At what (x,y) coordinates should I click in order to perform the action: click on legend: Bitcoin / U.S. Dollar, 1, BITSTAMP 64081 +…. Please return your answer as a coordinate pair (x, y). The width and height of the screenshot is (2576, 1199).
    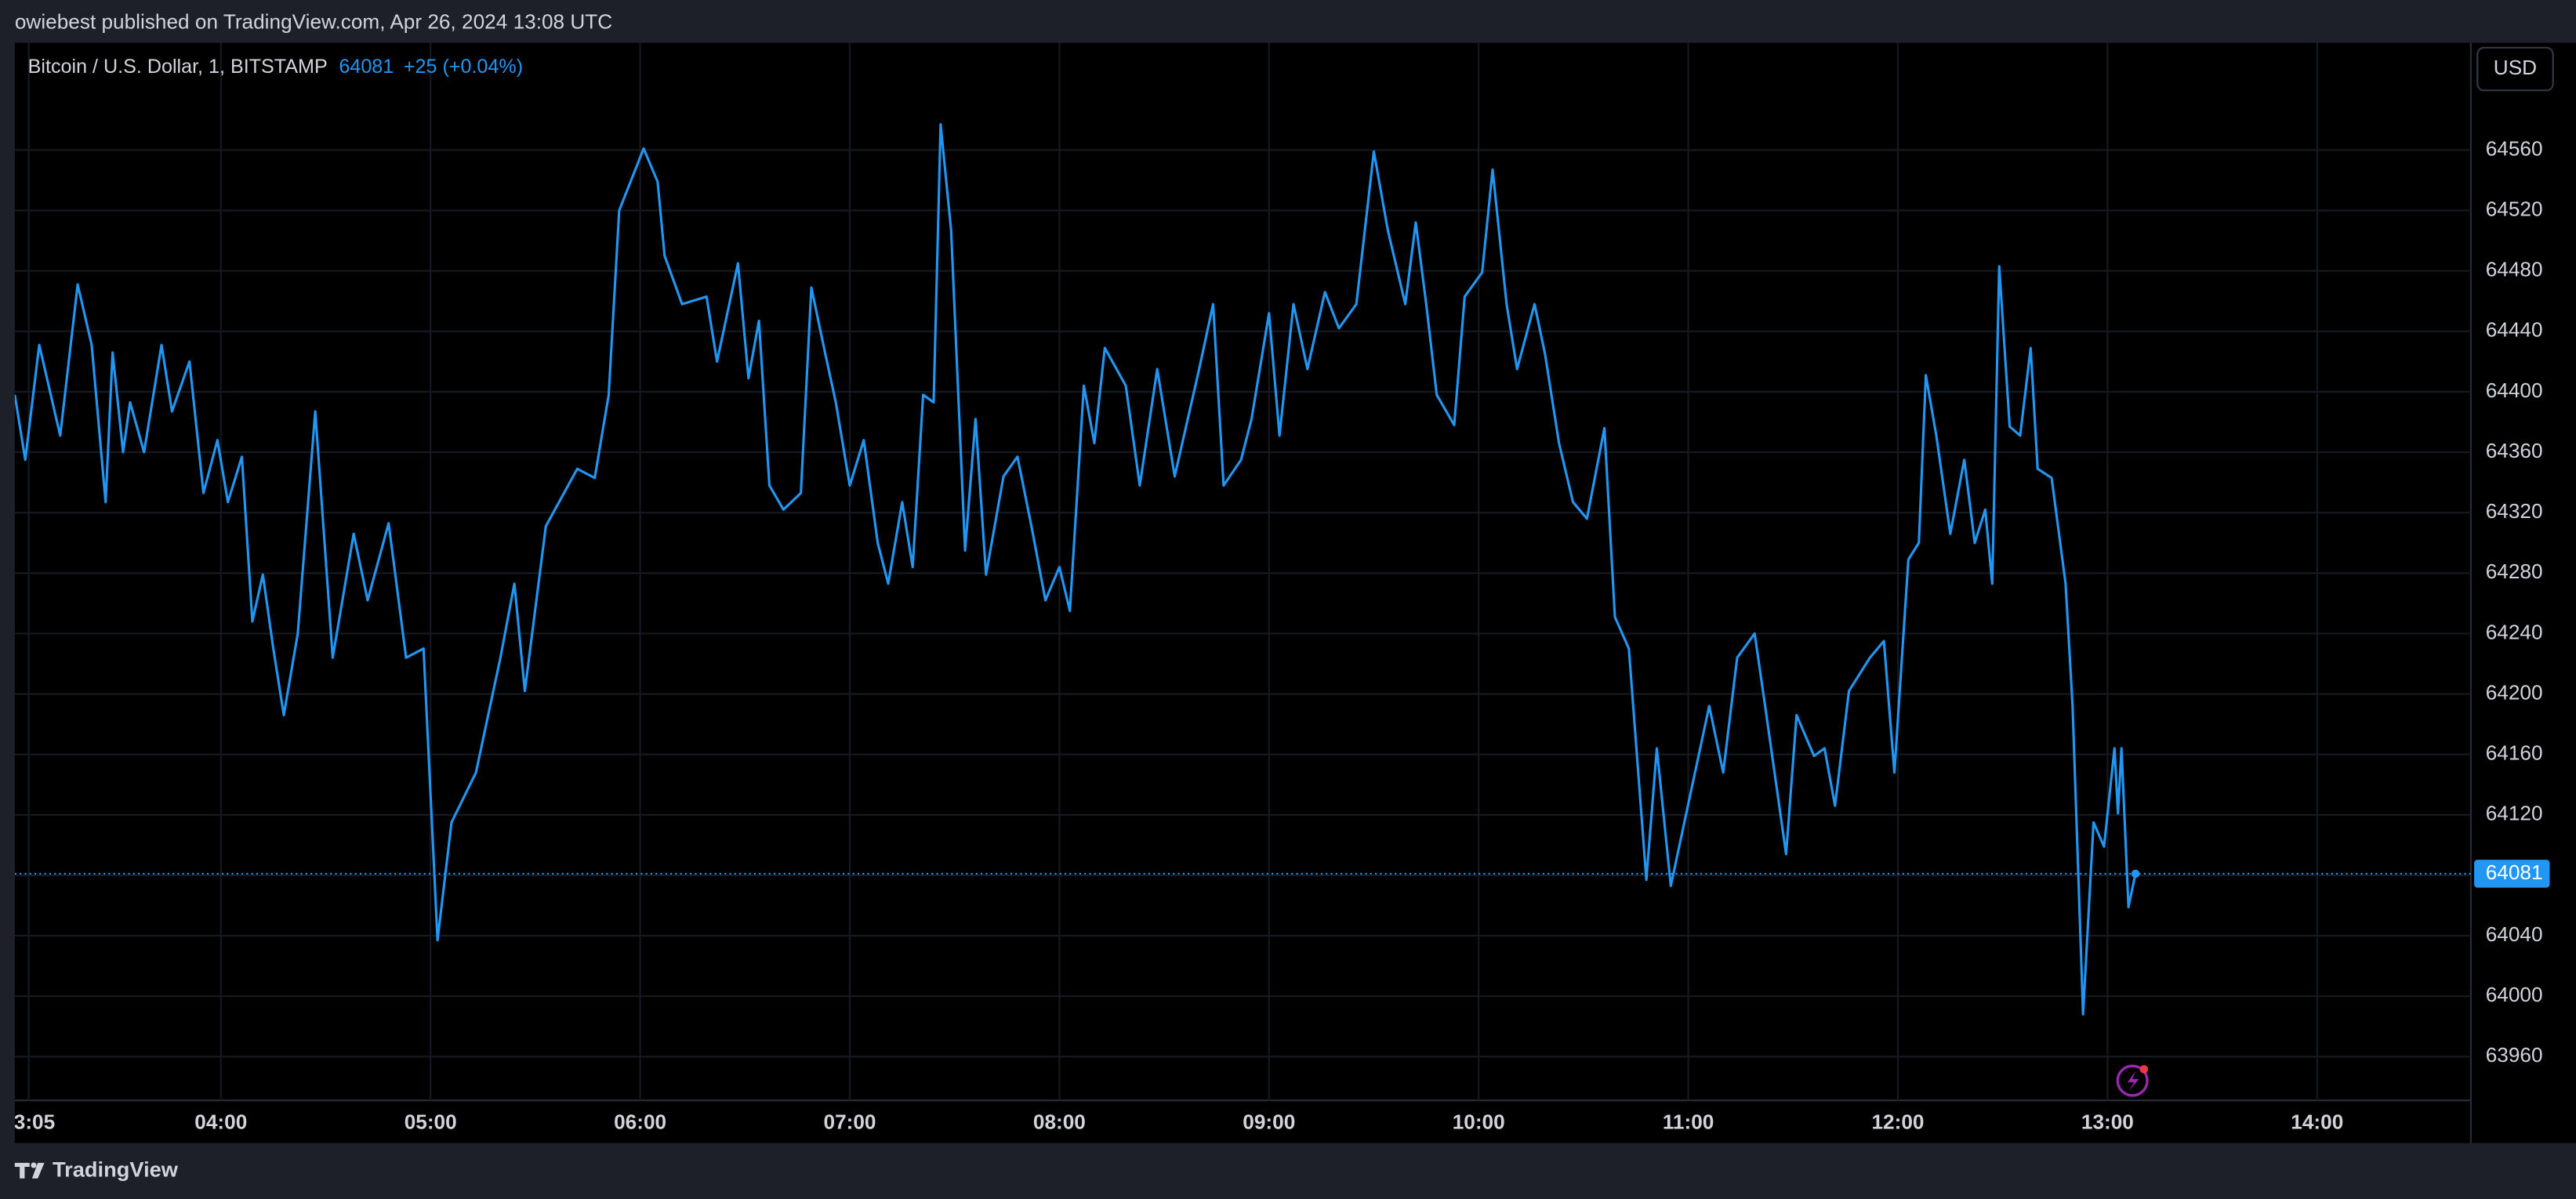
    Looking at the image, I should click on (275, 67).